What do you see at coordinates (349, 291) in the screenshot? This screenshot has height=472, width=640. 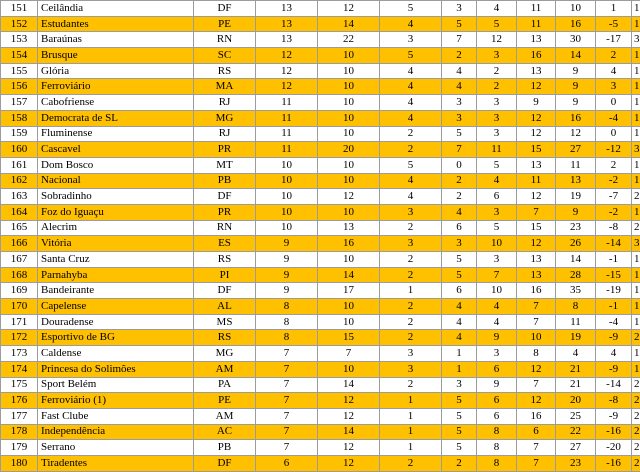 I see `games-cell: 17` at bounding box center [349, 291].